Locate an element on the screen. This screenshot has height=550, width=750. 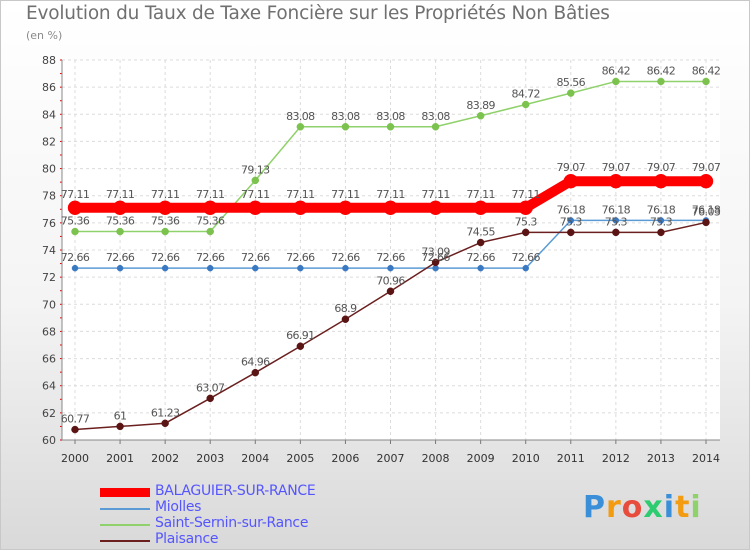
data-label-plaisance: 63.07 is located at coordinates (210, 387).